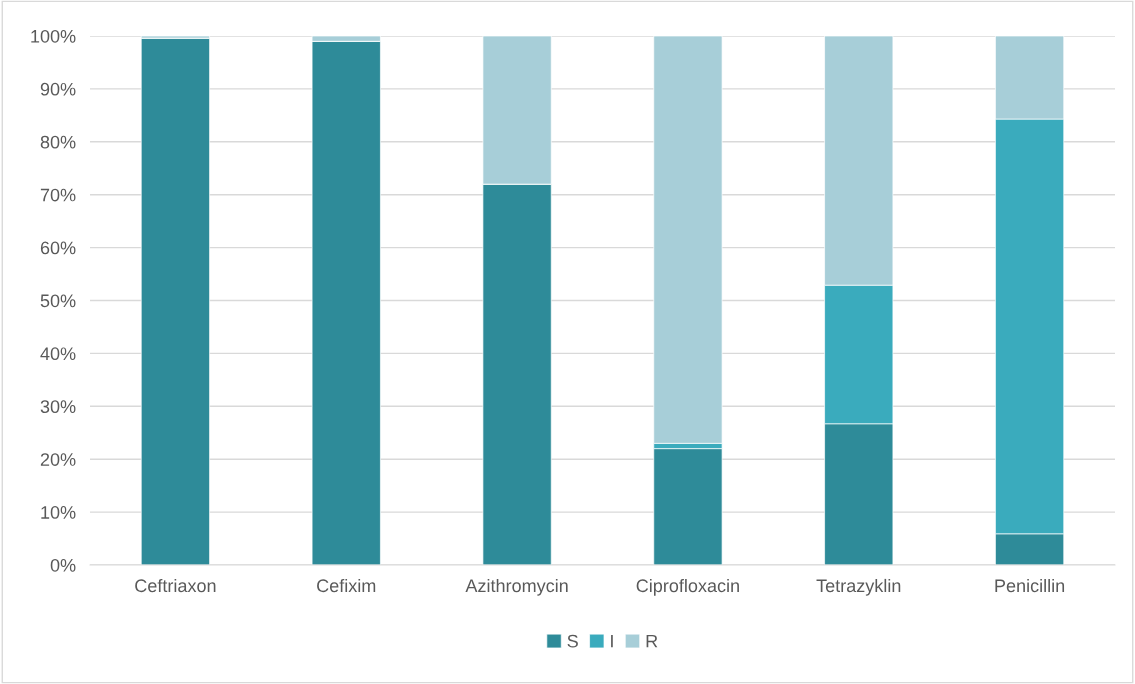 This screenshot has width=1135, height=684. Describe the element at coordinates (63, 565) in the screenshot. I see `y-tick-label: 0%` at that location.